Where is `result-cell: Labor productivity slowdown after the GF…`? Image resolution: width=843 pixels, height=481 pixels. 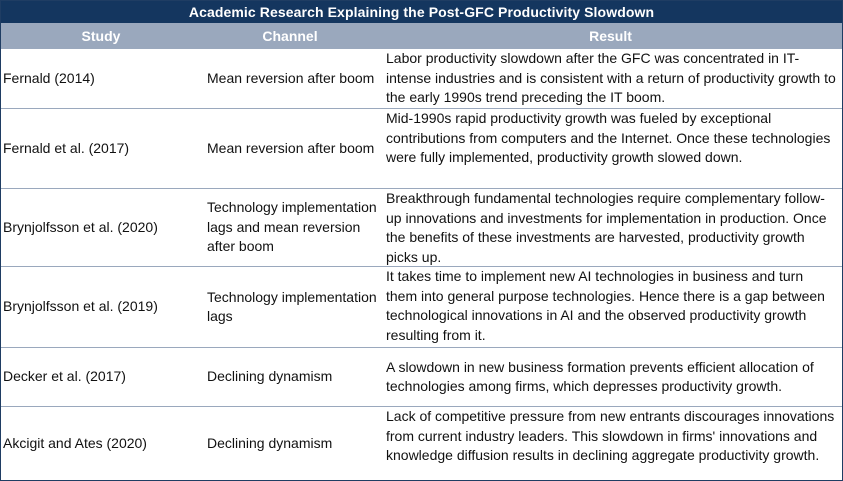
result-cell: Labor productivity slowdown after the GF… is located at coordinates (610, 78).